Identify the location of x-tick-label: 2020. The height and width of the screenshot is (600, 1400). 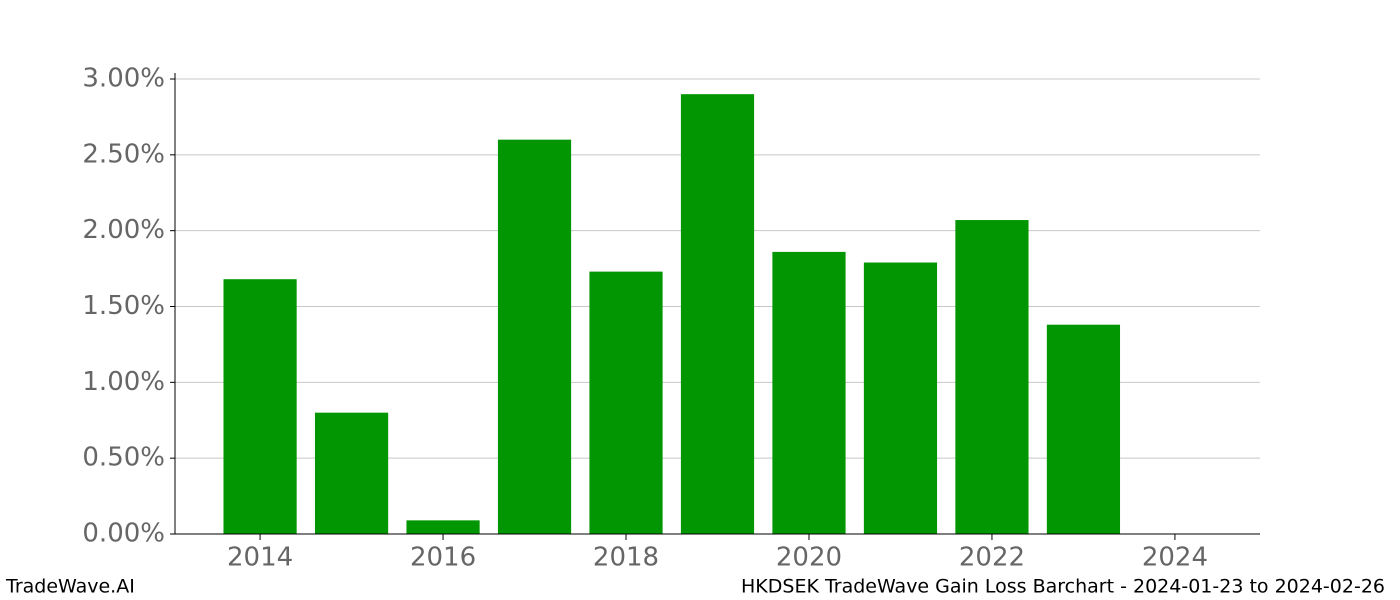
(809, 558).